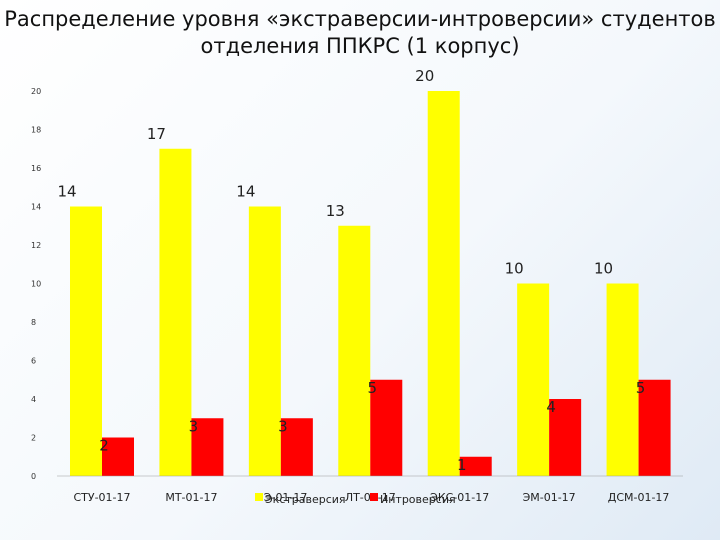 The width and height of the screenshot is (720, 540). I want to click on y-tick-label: 20, so click(36, 91).